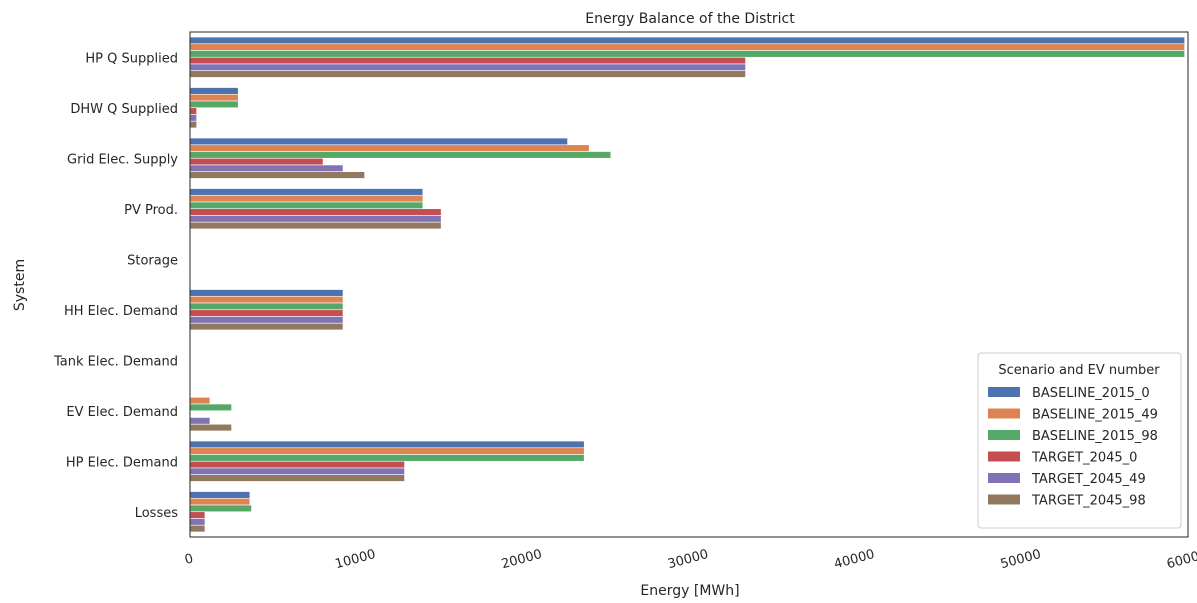 The image size is (1197, 603). I want to click on legend-label: TARGET_2045_49, so click(1088, 479).